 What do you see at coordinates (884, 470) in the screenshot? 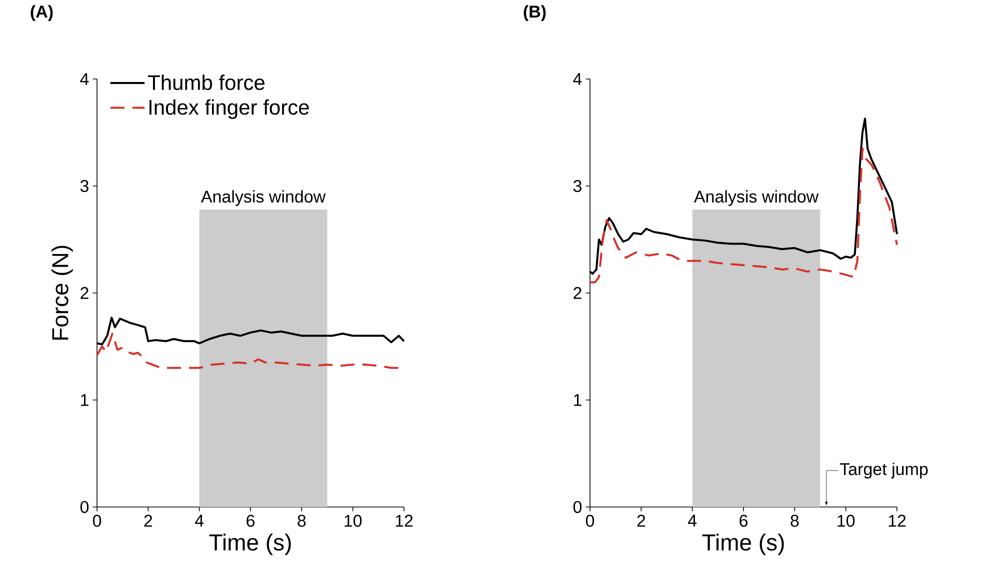
I see `annotation: Target jump` at bounding box center [884, 470].